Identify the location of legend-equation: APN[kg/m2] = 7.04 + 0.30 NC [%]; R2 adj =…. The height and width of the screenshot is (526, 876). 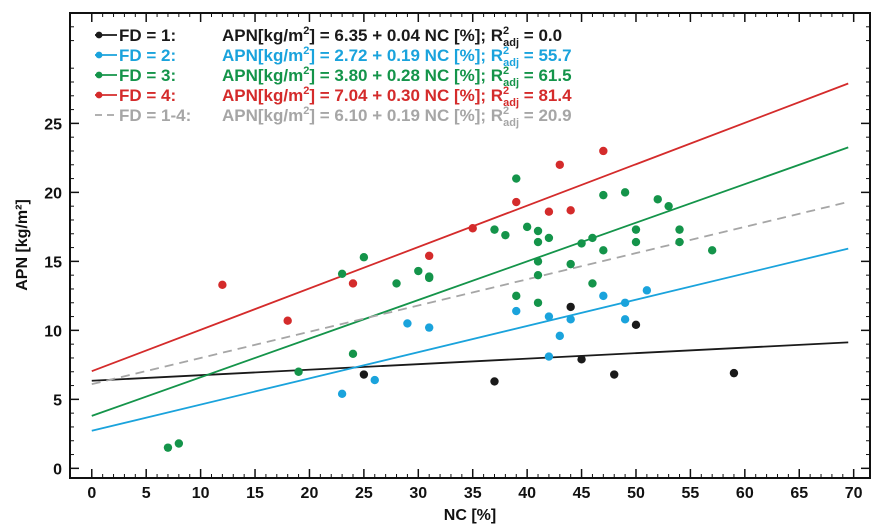
(397, 97).